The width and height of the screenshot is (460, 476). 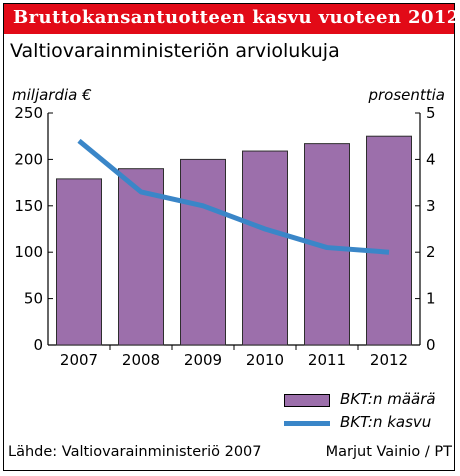 What do you see at coordinates (175, 51) in the screenshot?
I see `chart-subtitle: Valtiovarainministeriön arviolukuja` at bounding box center [175, 51].